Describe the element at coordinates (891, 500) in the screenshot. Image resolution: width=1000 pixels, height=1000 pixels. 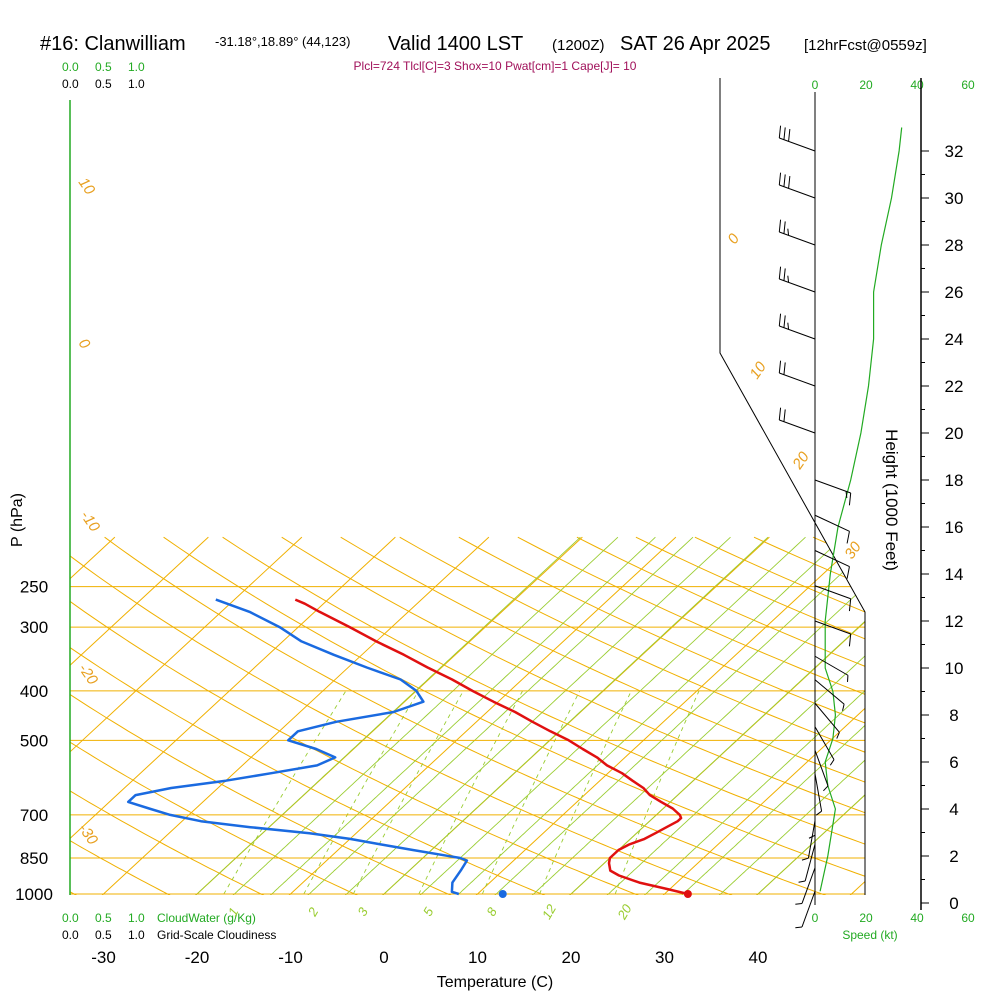
I see `height-axis-title: Height (1000 Feet)` at that location.